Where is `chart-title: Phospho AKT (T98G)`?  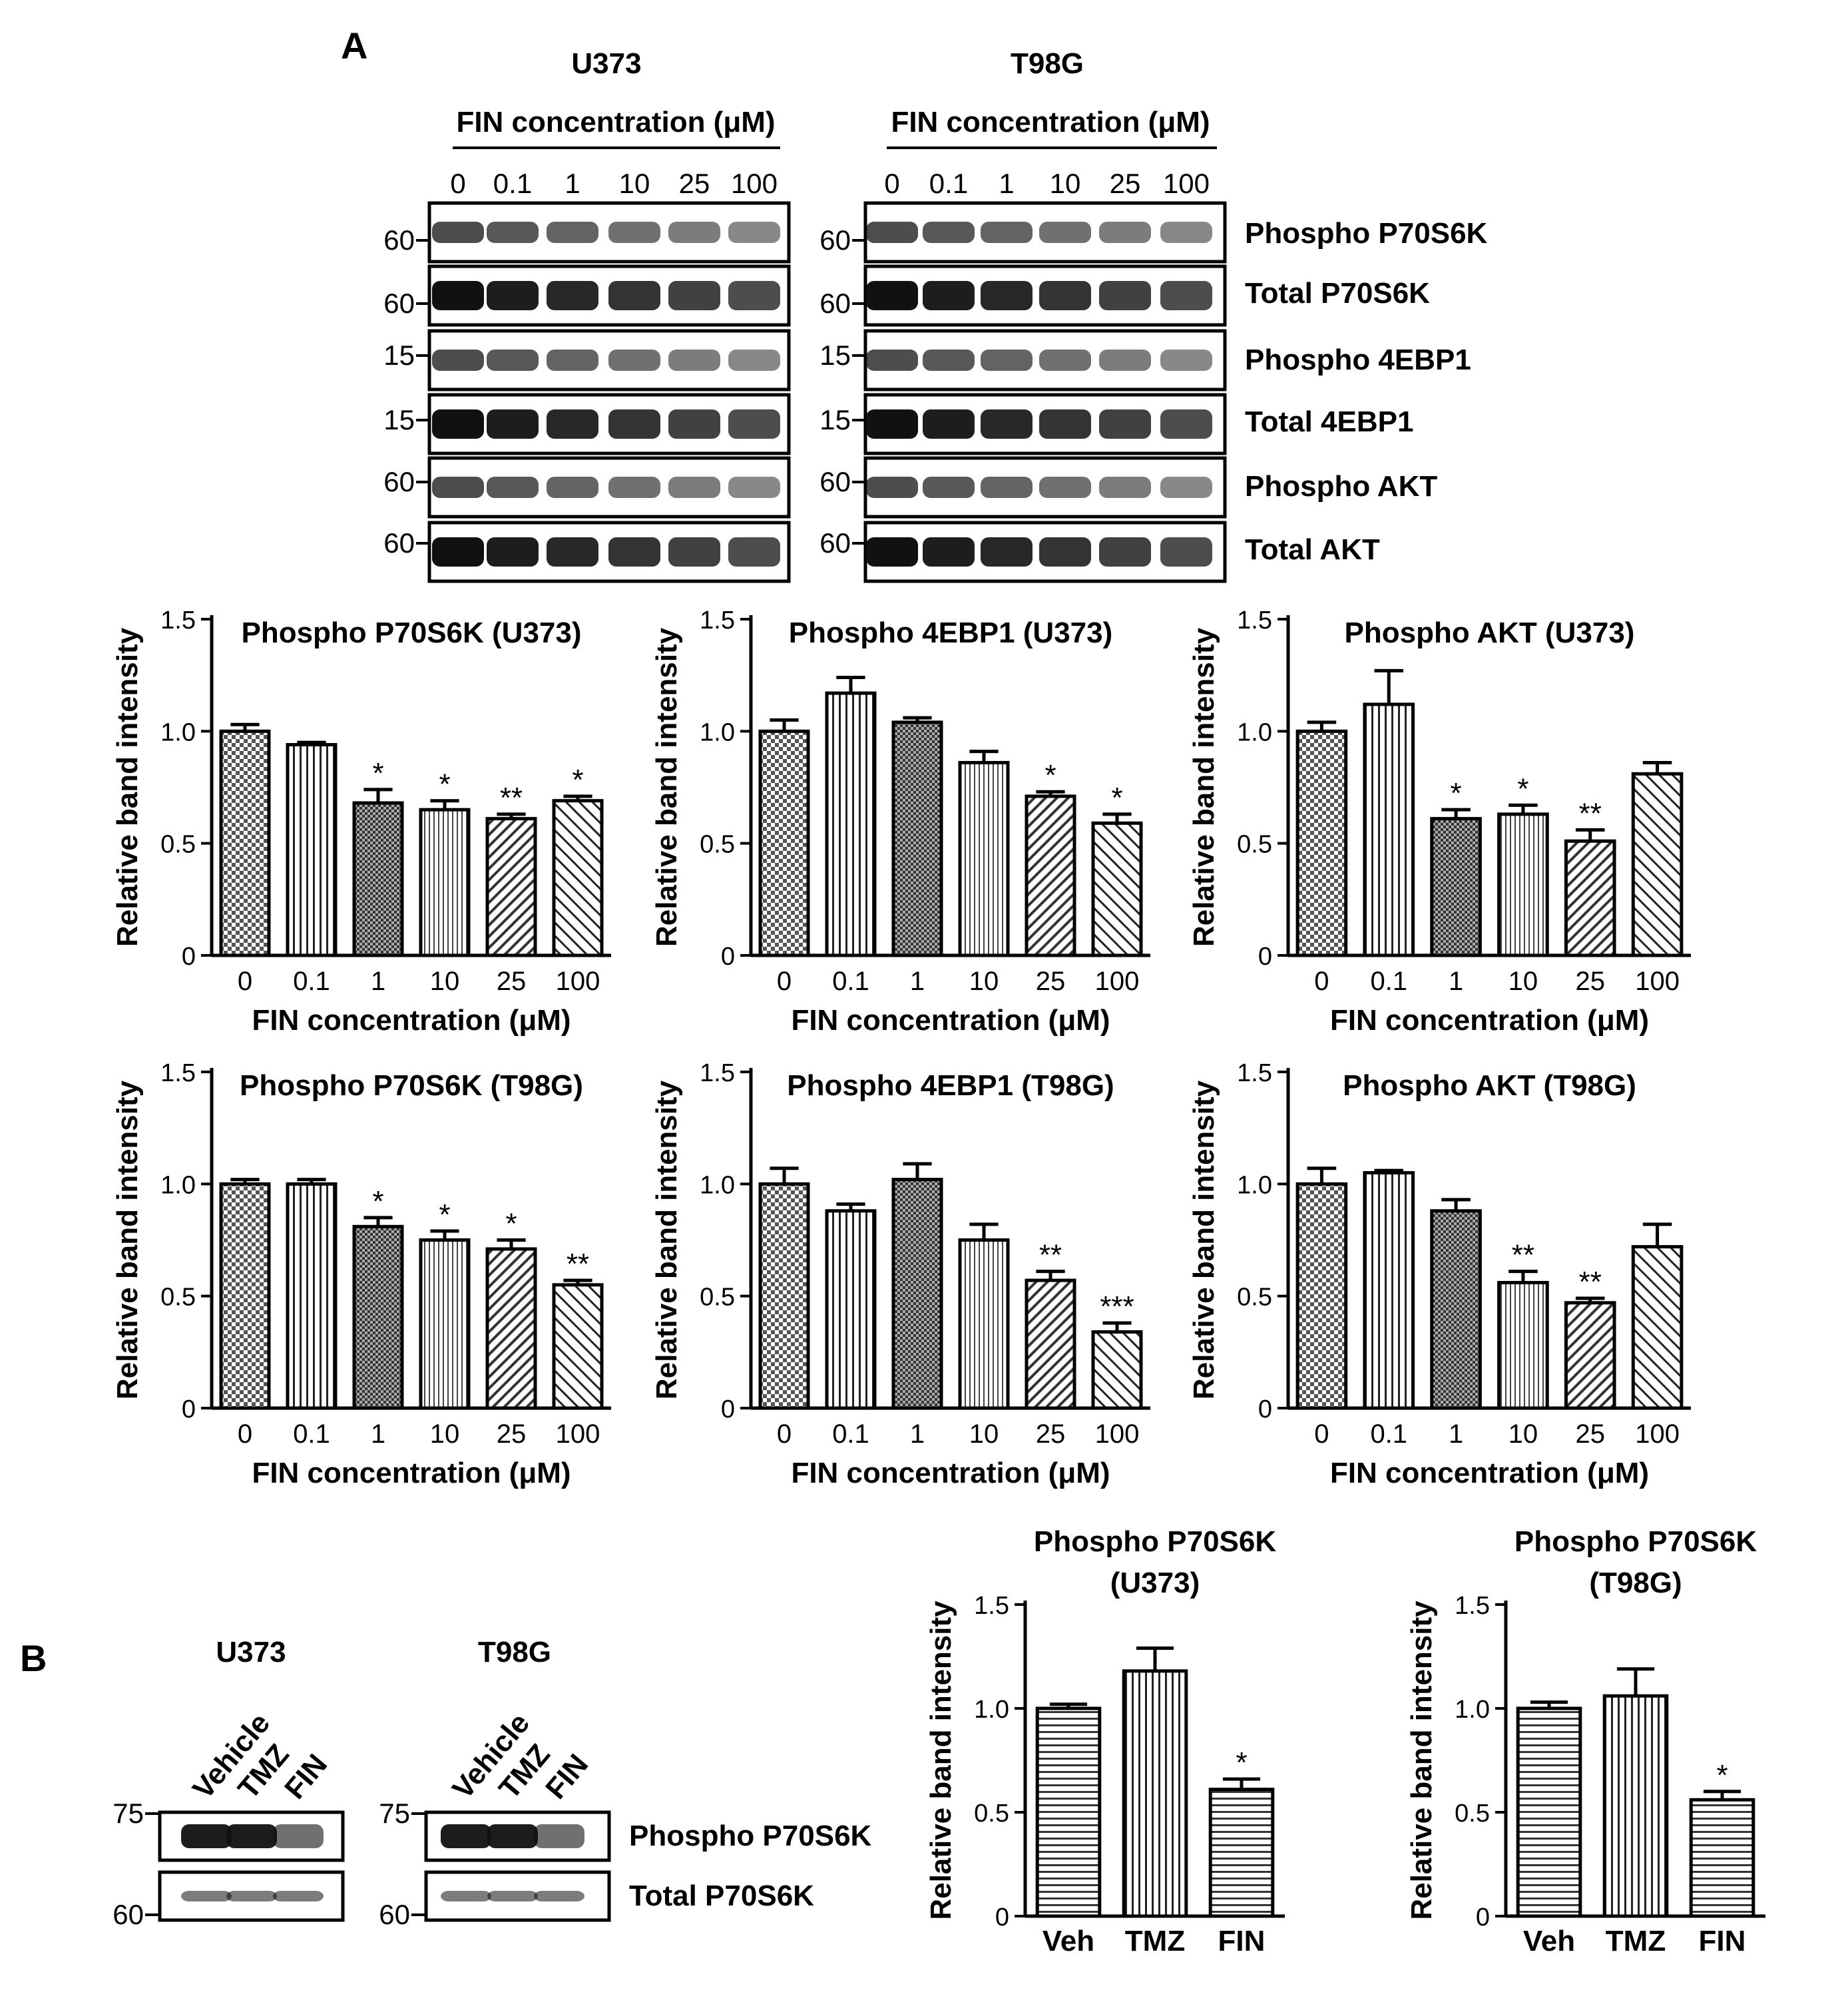 chart-title: Phospho AKT (T98G) is located at coordinates (1489, 1085).